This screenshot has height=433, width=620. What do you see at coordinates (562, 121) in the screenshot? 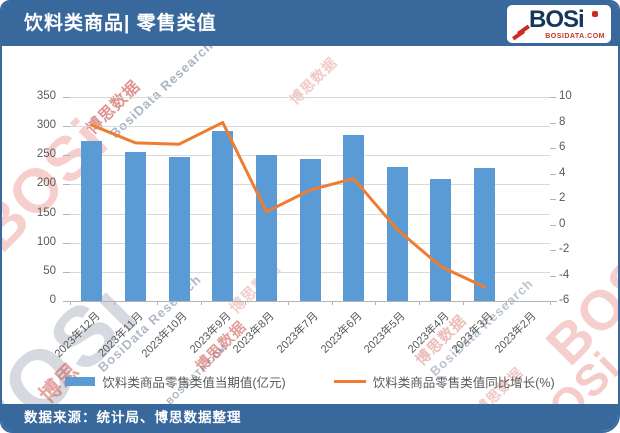
I see `y-axis-right-label: 8` at bounding box center [562, 121].